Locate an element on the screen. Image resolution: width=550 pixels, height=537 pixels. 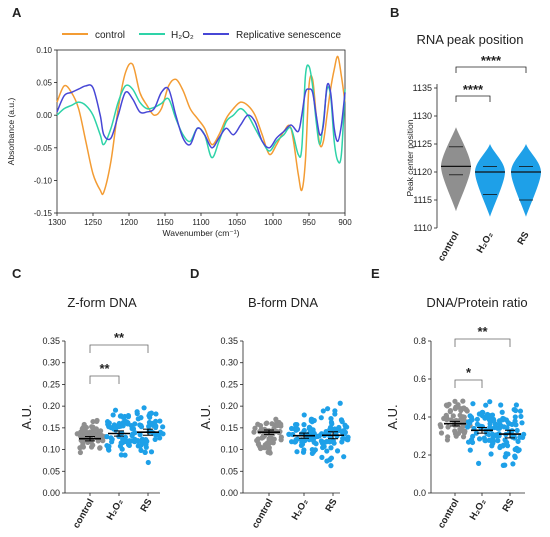
y-tick-label: 1130 is located at coordinates (422, 116).